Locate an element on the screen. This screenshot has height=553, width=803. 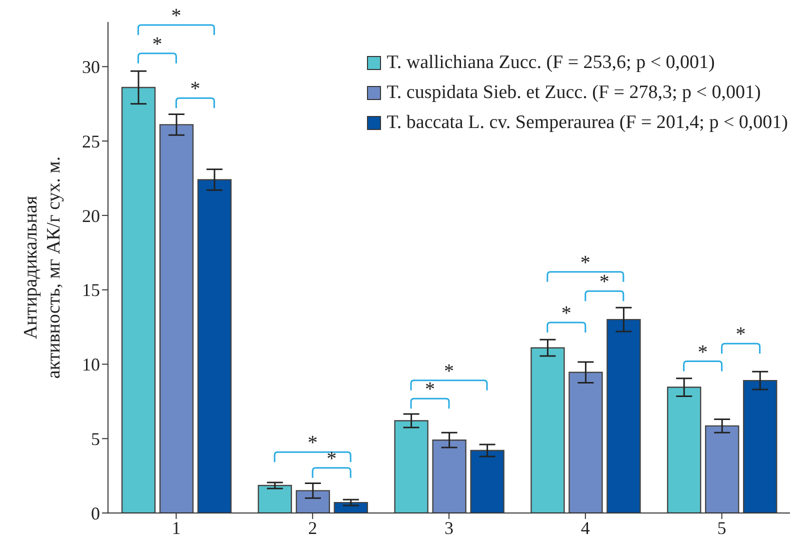
y-tick-label: 15 is located at coordinates (91, 290).